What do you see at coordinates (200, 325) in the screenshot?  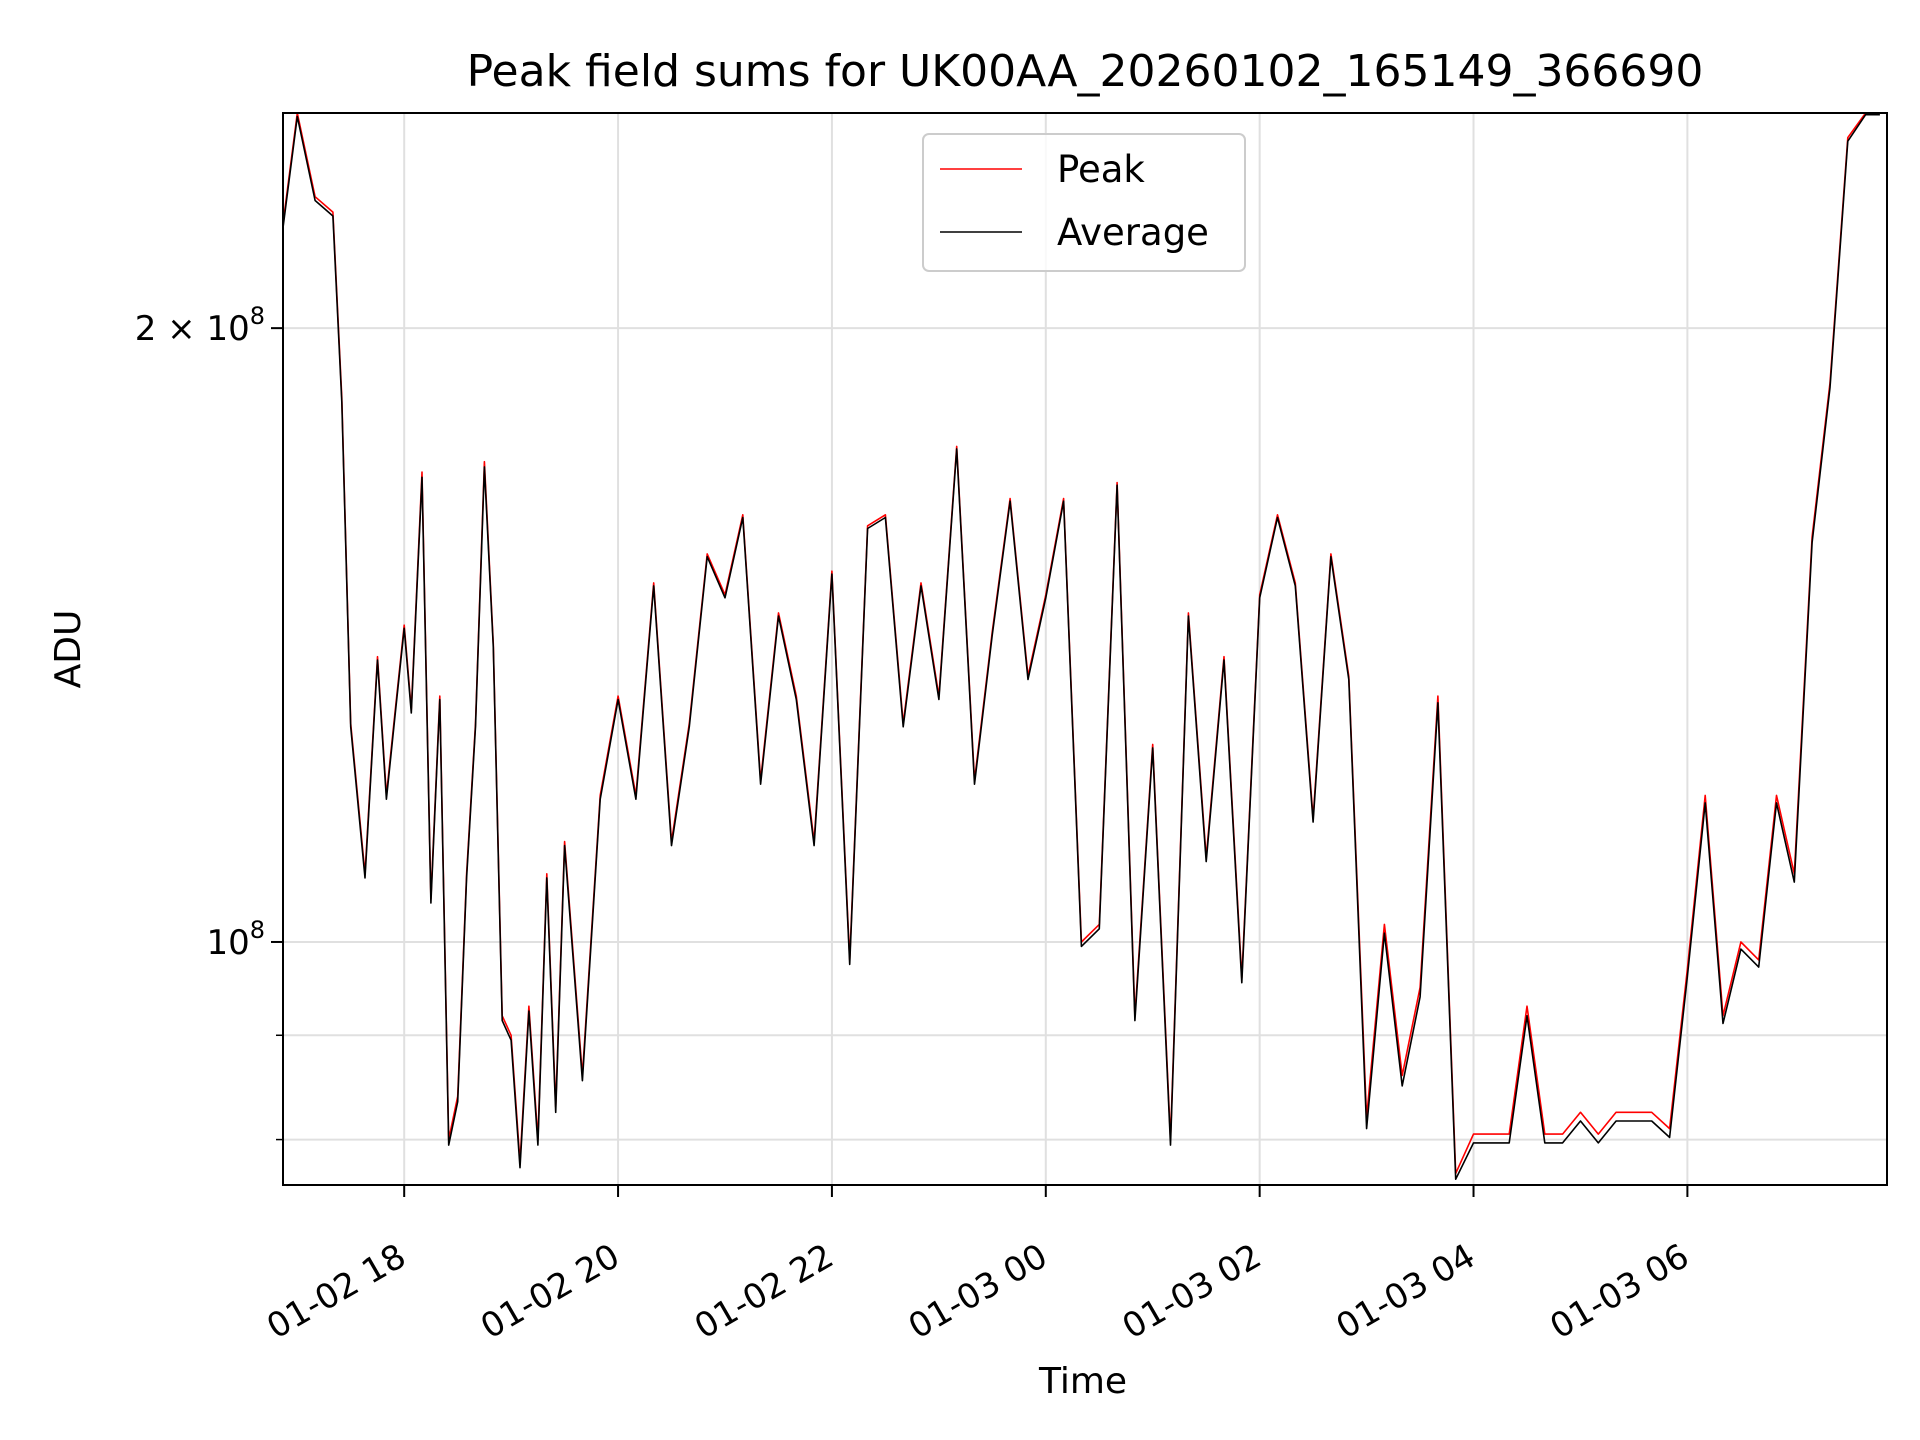 I see `y-tick-label: 2 × 108` at bounding box center [200, 325].